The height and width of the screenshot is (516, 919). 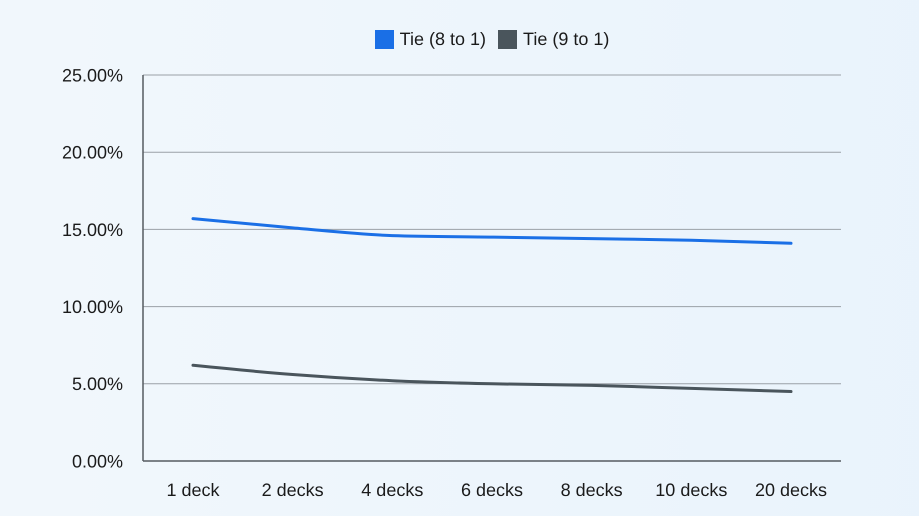 I want to click on y-tick-label: 10.00%, so click(x=92, y=306).